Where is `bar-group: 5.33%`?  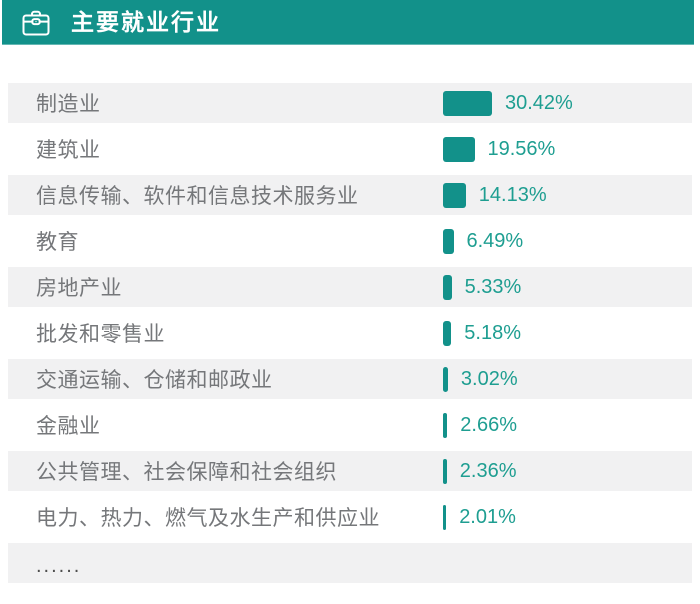 bar-group: 5.33% is located at coordinates (482, 287).